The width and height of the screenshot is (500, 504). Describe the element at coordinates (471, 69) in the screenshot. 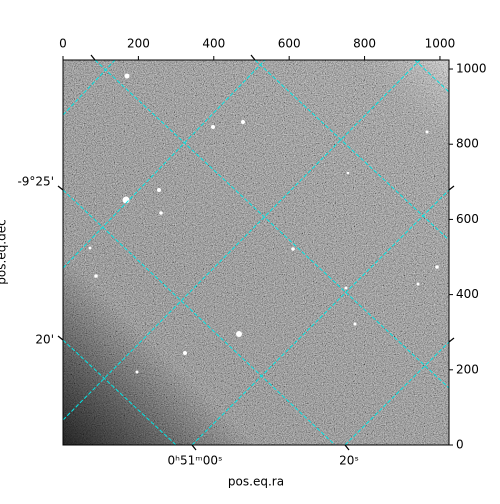

I see `y-tick-label: 1000` at that location.